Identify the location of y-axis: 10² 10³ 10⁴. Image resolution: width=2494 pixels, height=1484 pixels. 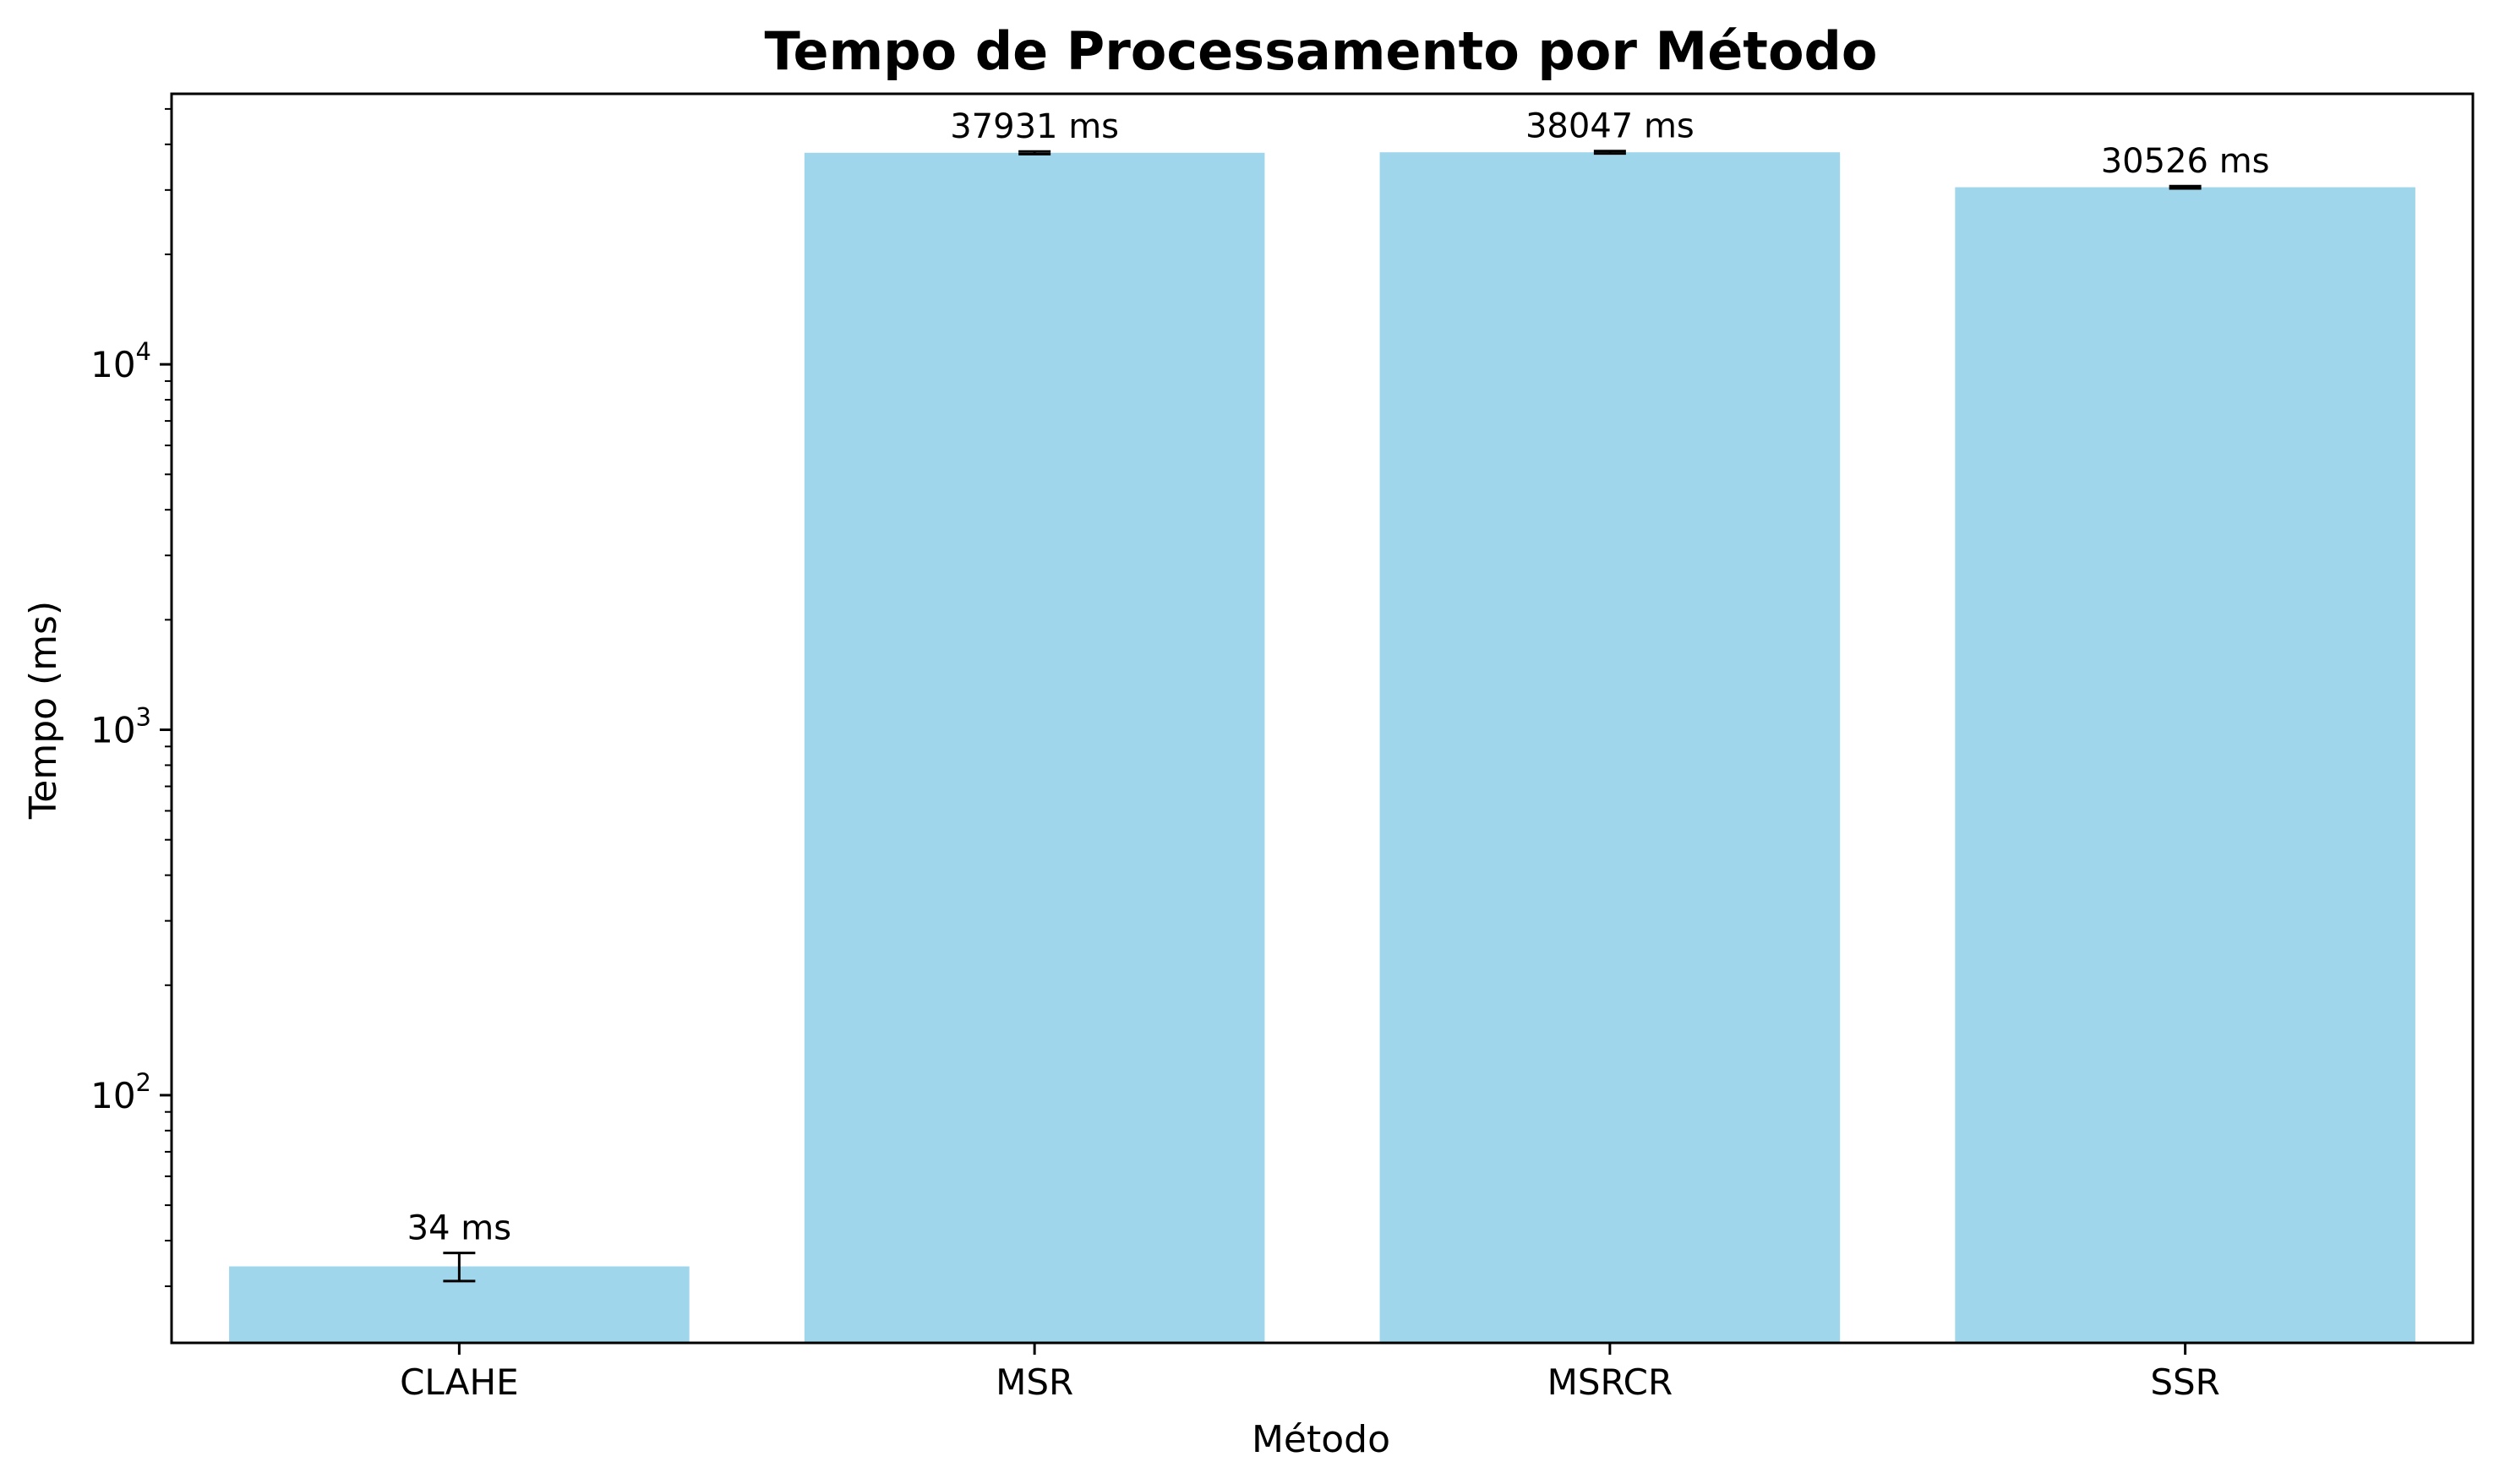
(131, 698).